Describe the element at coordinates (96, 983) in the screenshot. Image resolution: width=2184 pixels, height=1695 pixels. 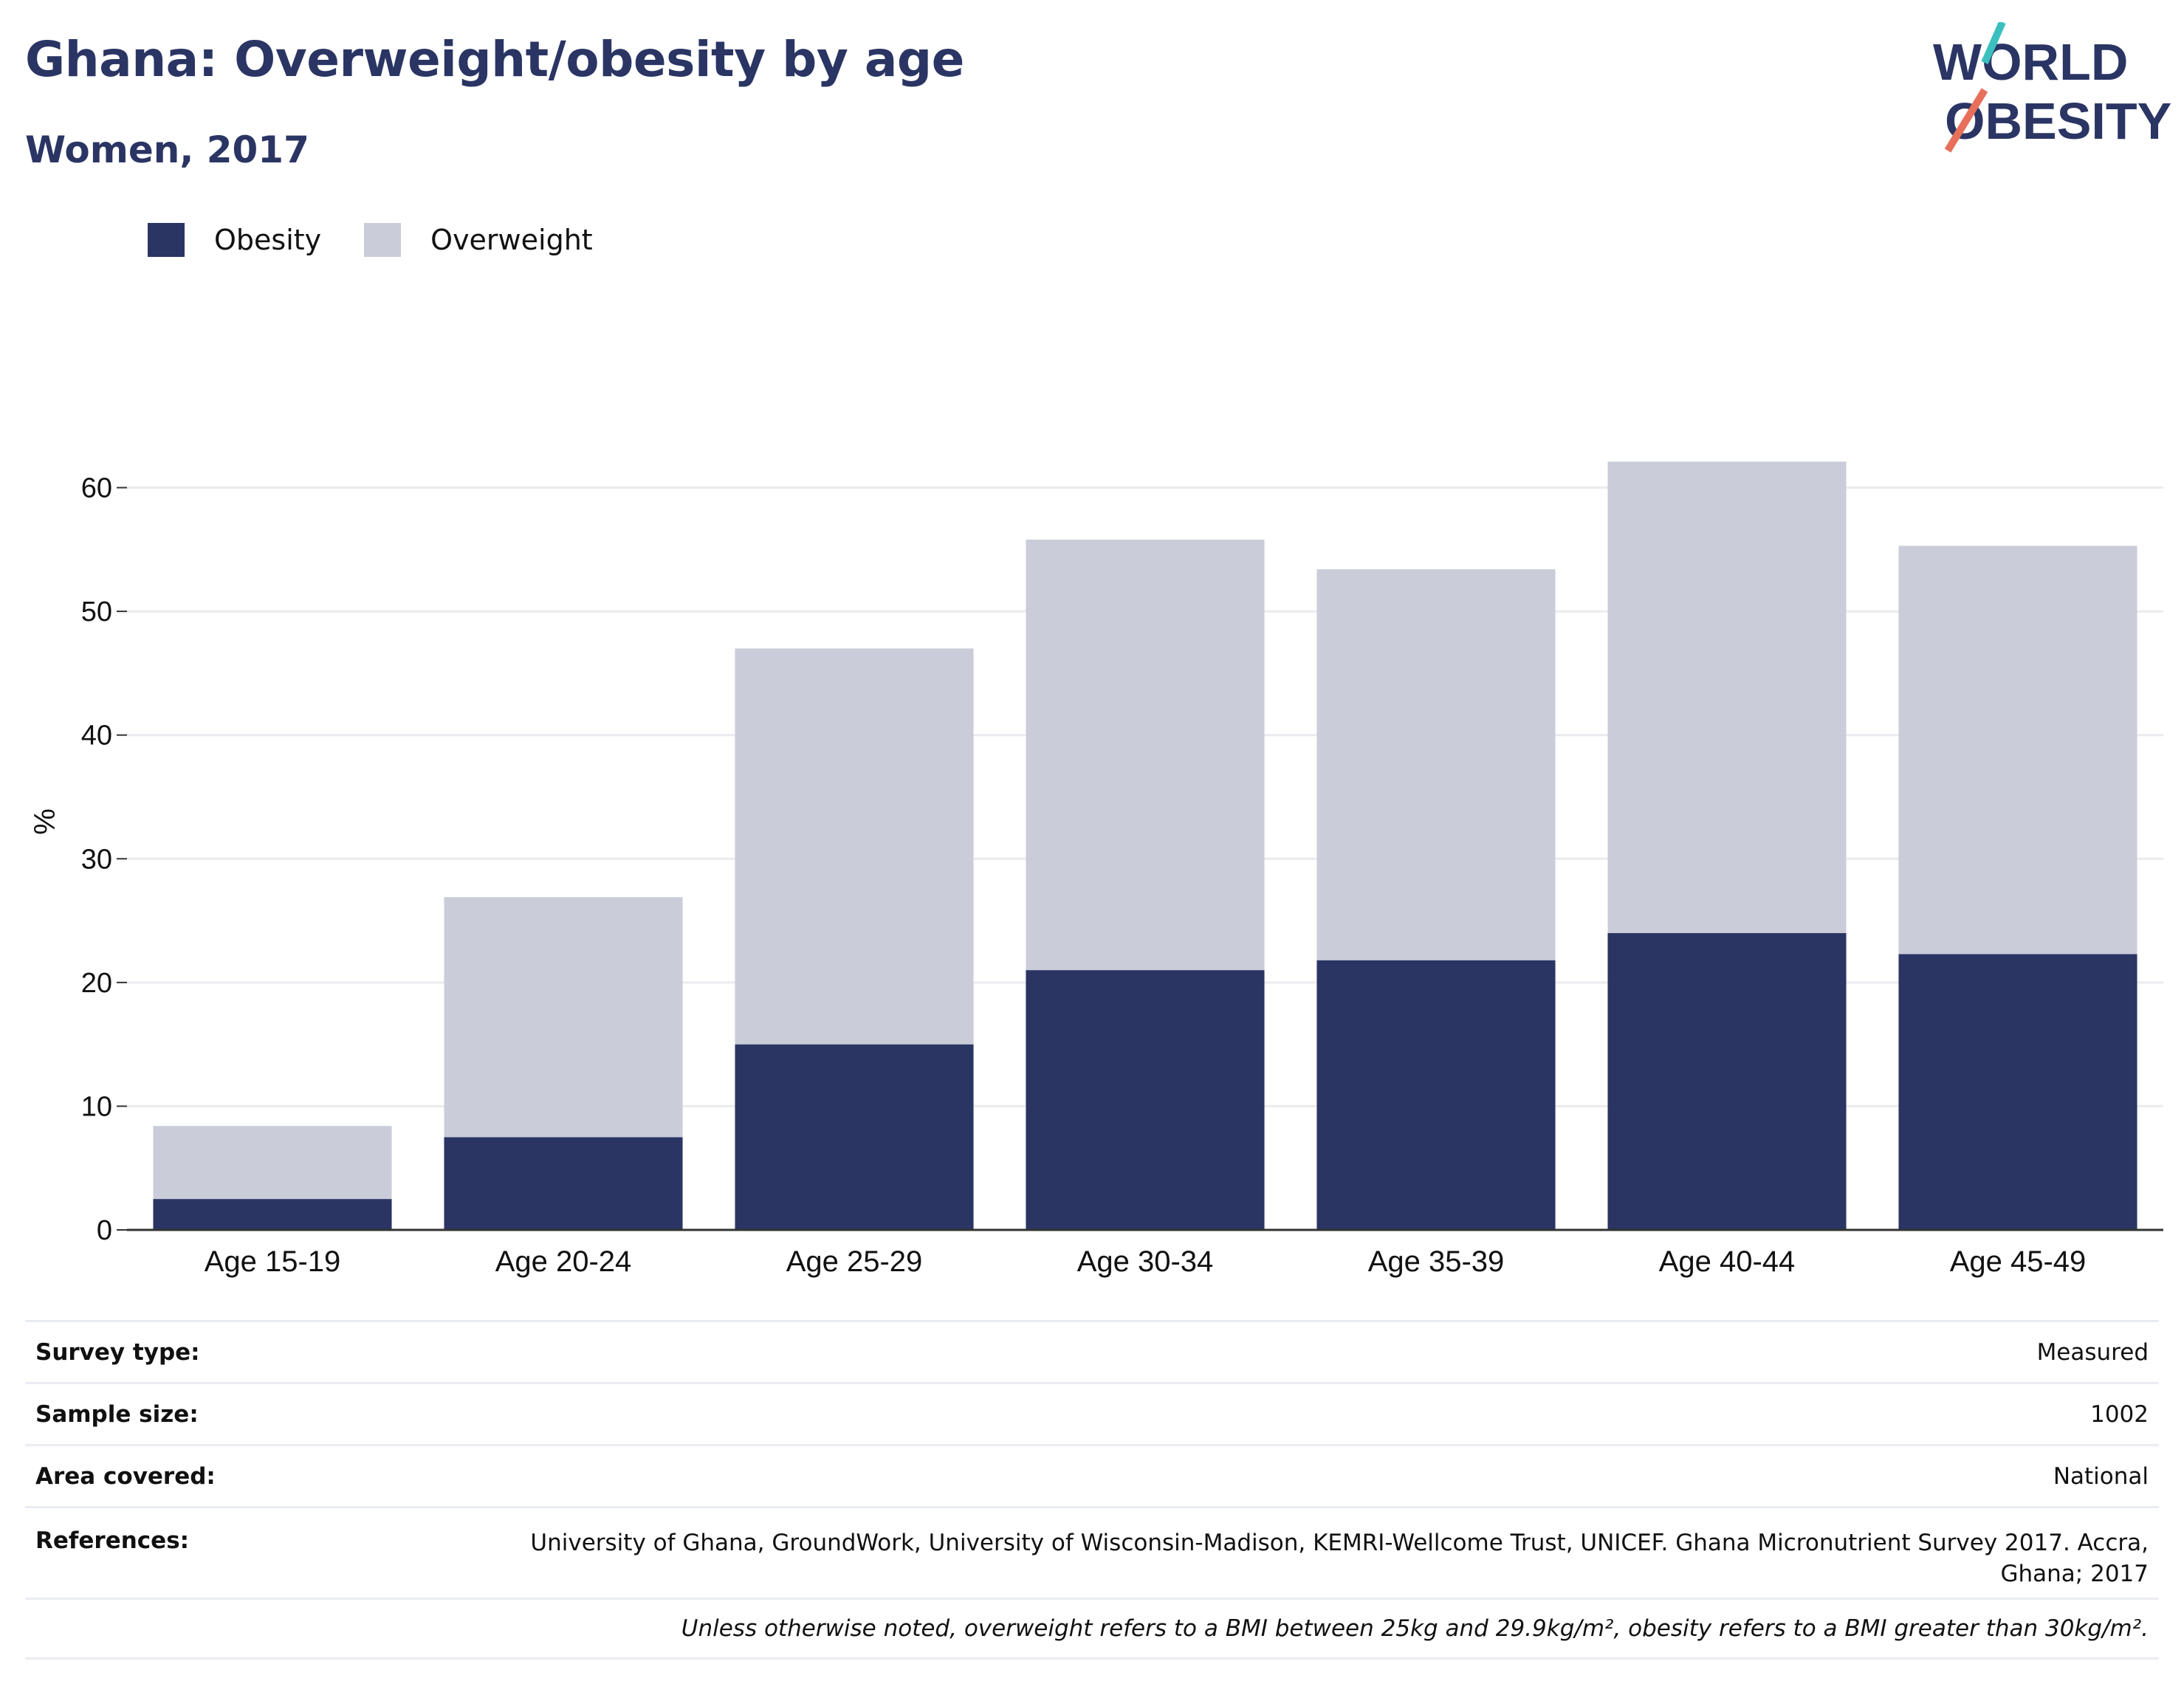
I see `y-tick-label: 20` at that location.